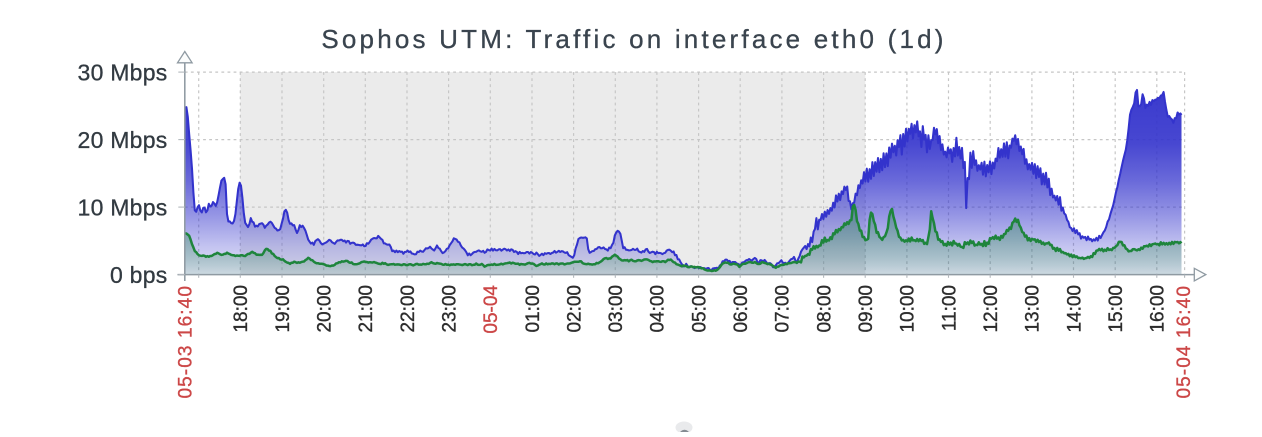  I want to click on svg-text: 02:00, so click(574, 309).